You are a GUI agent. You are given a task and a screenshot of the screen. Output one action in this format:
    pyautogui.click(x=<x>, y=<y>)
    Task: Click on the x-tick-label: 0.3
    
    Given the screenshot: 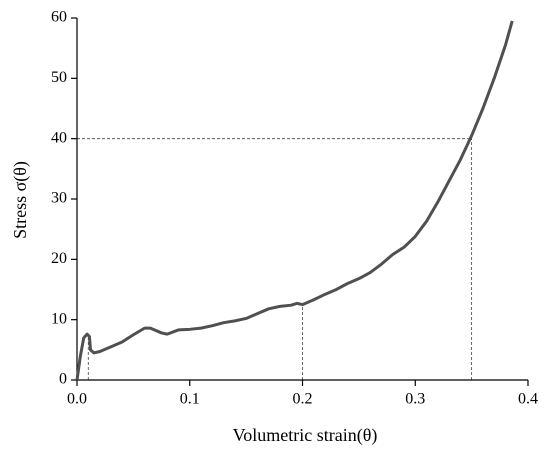 What is the action you would take?
    pyautogui.click(x=415, y=399)
    